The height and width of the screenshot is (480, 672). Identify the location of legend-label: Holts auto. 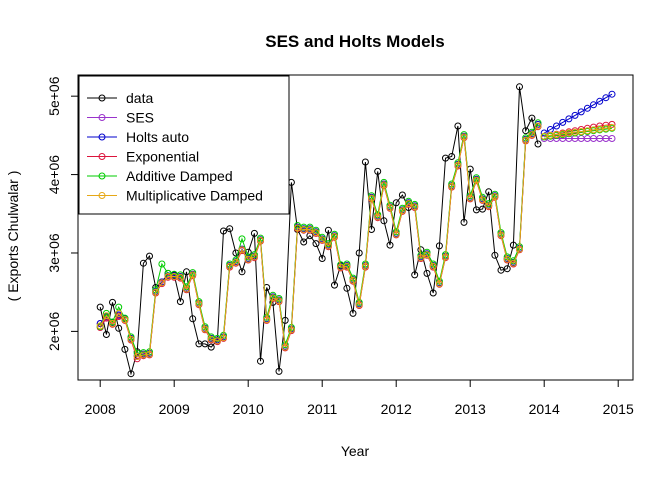
(157, 137).